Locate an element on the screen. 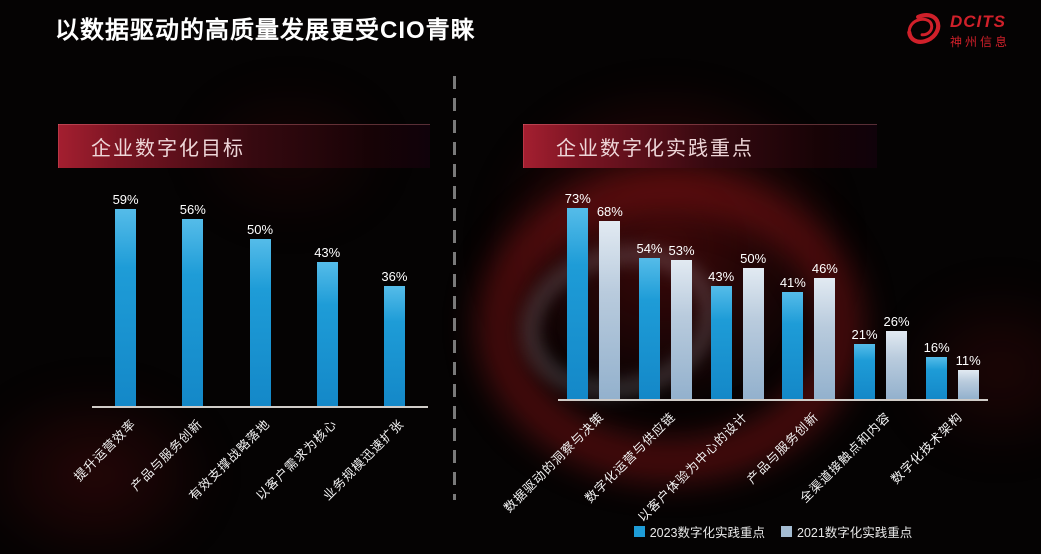 This screenshot has height=554, width=1041. bar-with-label: 41% is located at coordinates (793, 337).